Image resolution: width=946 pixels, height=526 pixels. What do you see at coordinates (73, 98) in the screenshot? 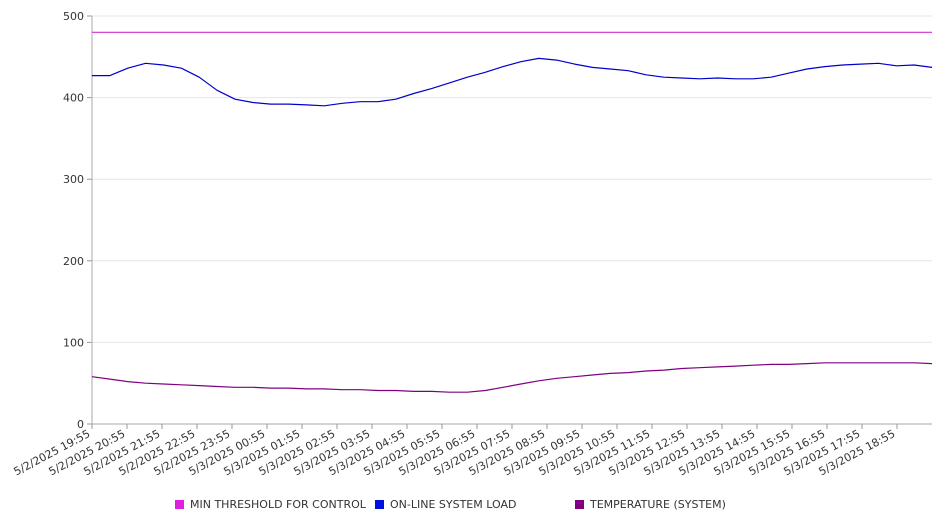
I see `y-tick-label: 400` at bounding box center [73, 98].